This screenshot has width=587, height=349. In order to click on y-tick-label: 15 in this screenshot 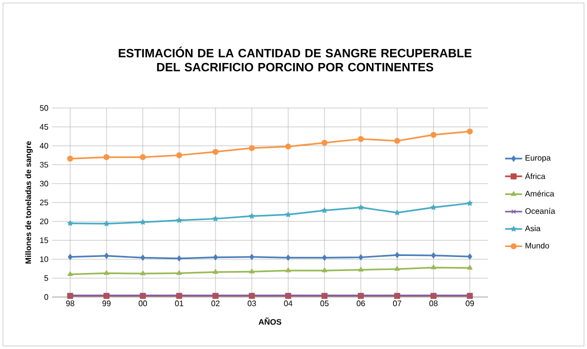, I will do `click(44, 241)`.